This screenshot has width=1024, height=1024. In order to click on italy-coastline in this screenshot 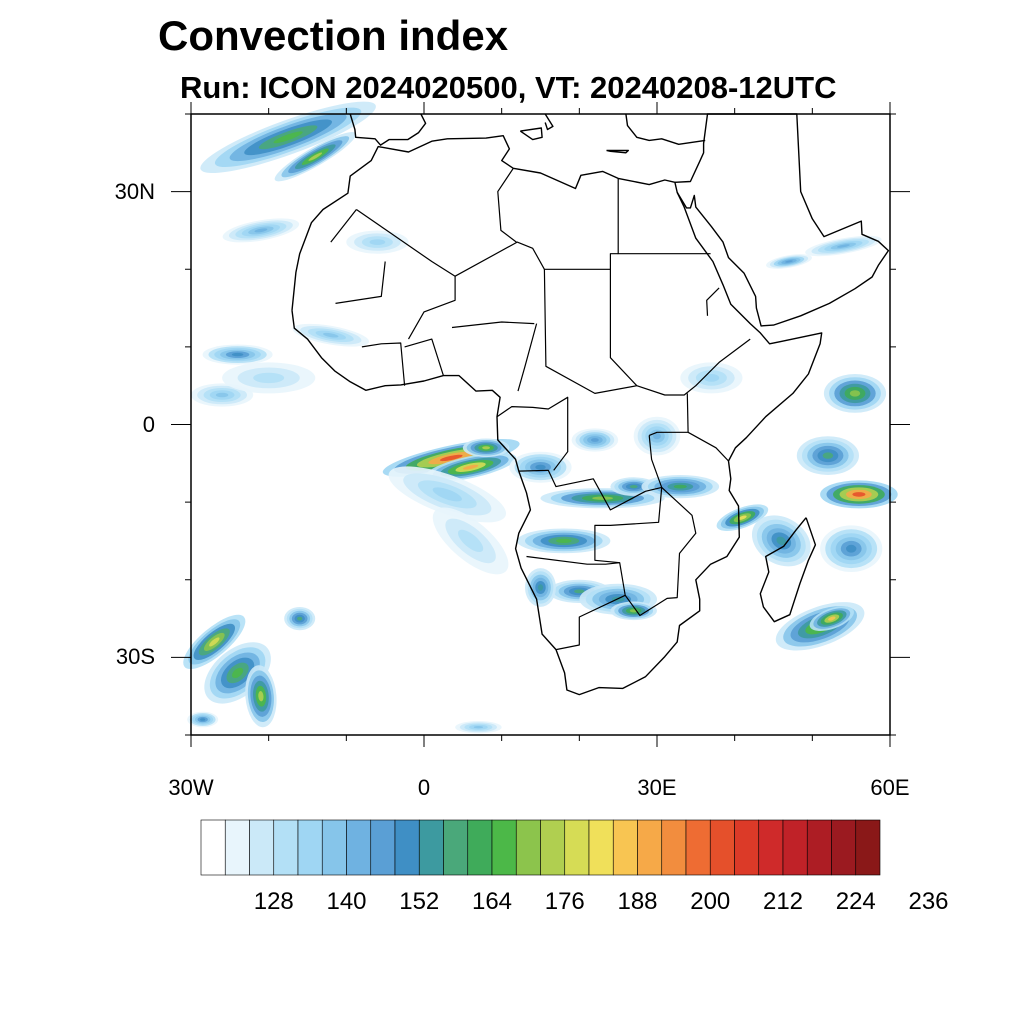, I will do `click(549, 122)`.